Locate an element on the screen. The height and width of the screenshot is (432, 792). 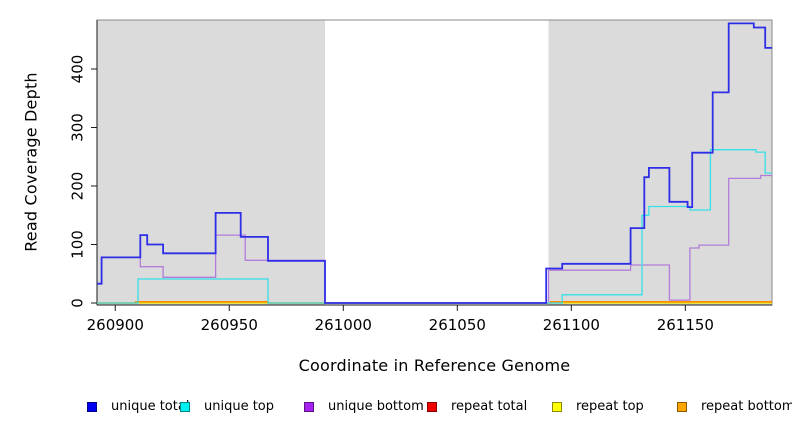
x-tick-label: 260900 is located at coordinates (115, 325).